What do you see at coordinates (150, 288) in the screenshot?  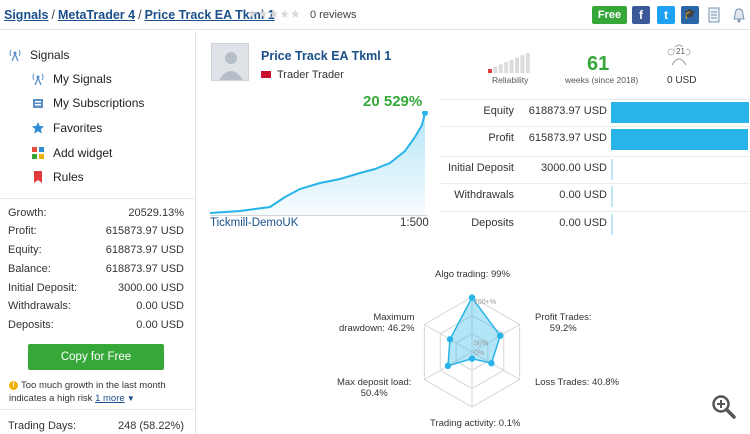 I see `stat-value: 3000.00 USD` at bounding box center [150, 288].